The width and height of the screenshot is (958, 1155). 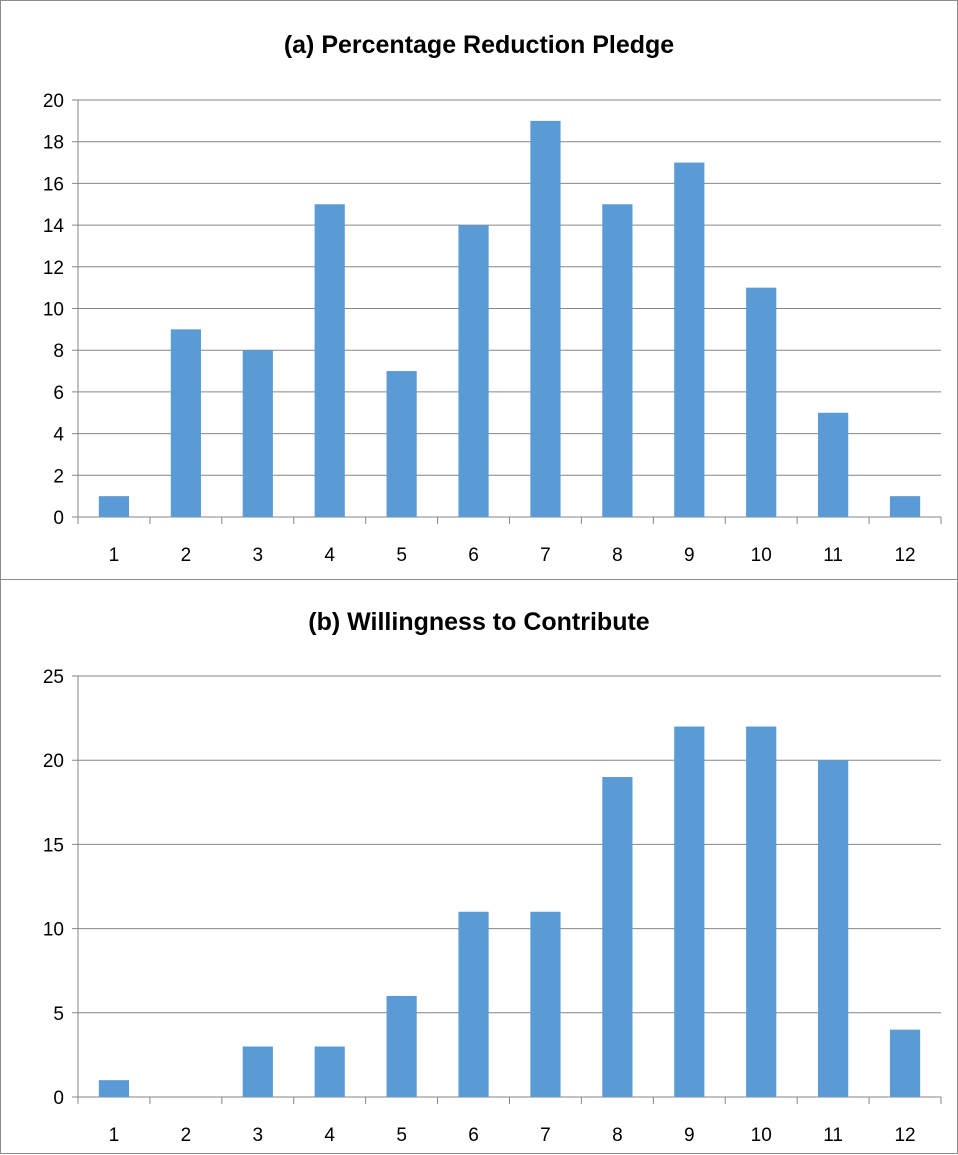 I want to click on y-tick-label-1: 10, so click(x=53, y=930).